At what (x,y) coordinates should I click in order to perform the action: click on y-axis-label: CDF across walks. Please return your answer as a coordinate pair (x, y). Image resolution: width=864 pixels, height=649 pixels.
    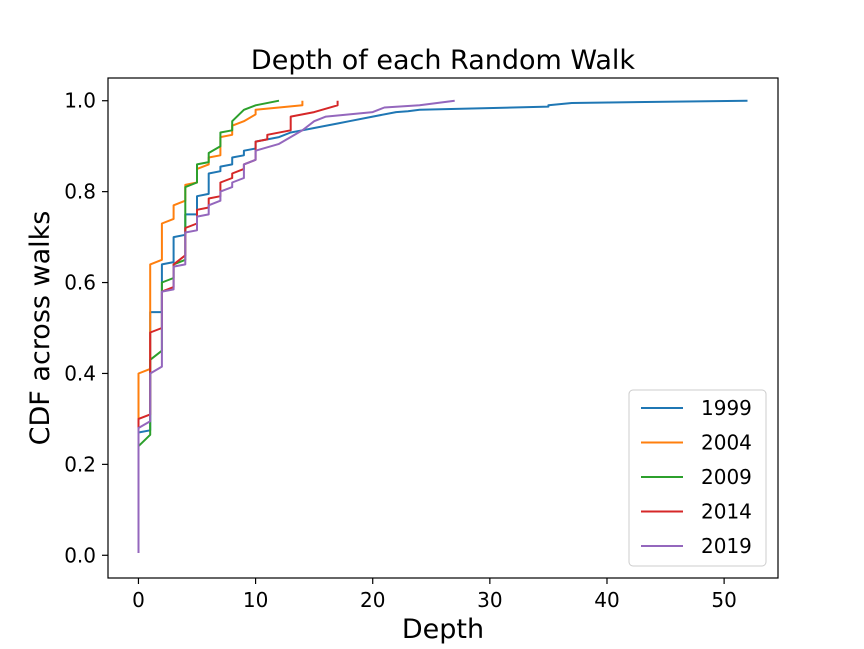
    Looking at the image, I should click on (40, 328).